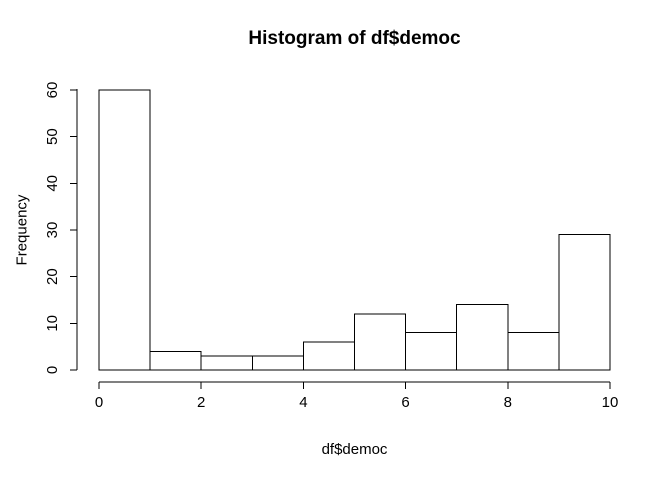 This screenshot has height=480, width=672. What do you see at coordinates (52, 370) in the screenshot?
I see `y-axis-tick-label: 0` at bounding box center [52, 370].